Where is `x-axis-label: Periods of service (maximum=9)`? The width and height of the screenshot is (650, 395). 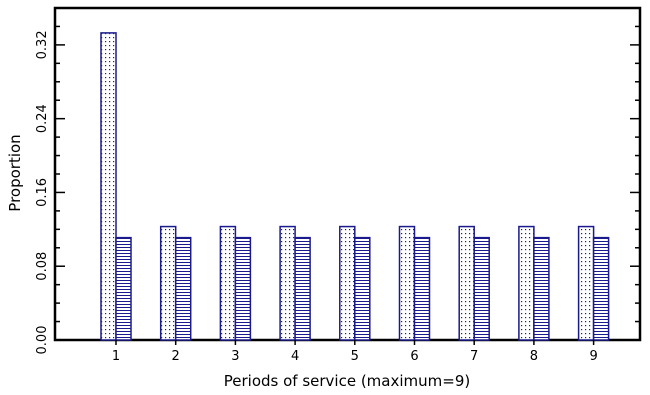
x-axis-label: Periods of service (maximum=9) is located at coordinates (347, 381).